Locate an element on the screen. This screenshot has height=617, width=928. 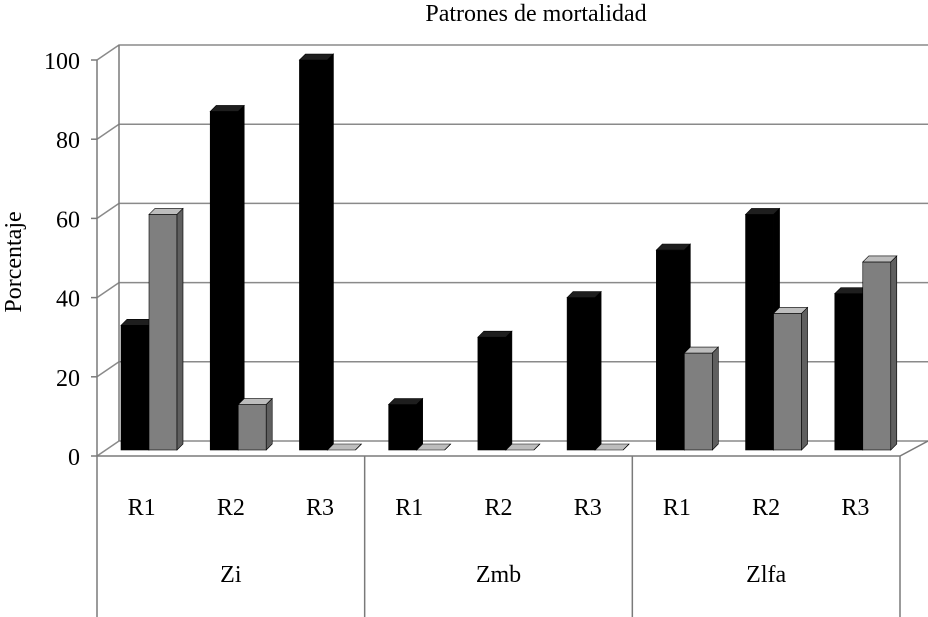
y-tick-labels: 0 20 40 60 80 100 is located at coordinates (62, 260).